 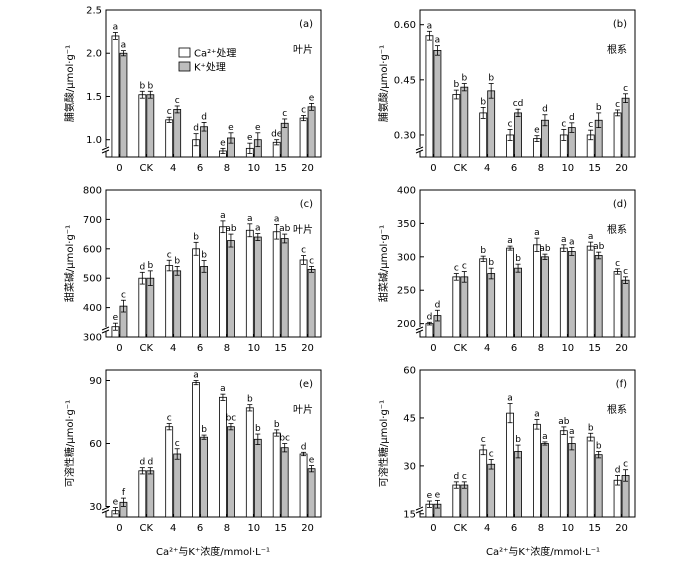 I want to click on y-tick-label: 1.5, so click(x=94, y=97).